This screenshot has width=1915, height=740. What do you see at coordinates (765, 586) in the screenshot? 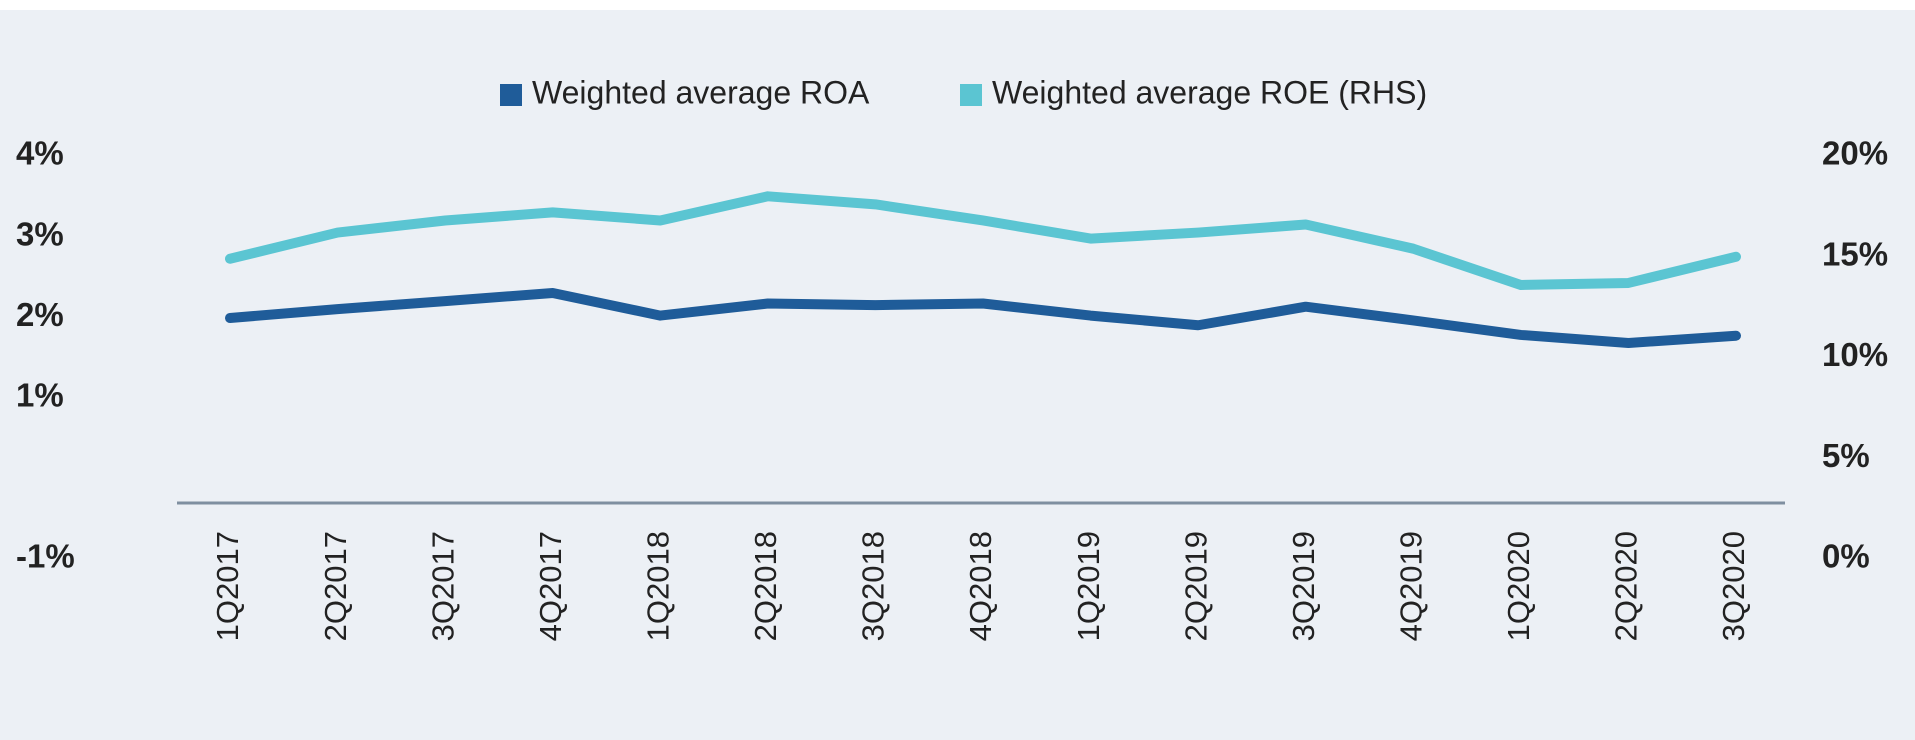
I see `x-tick-label: 2Q2018` at bounding box center [765, 586].